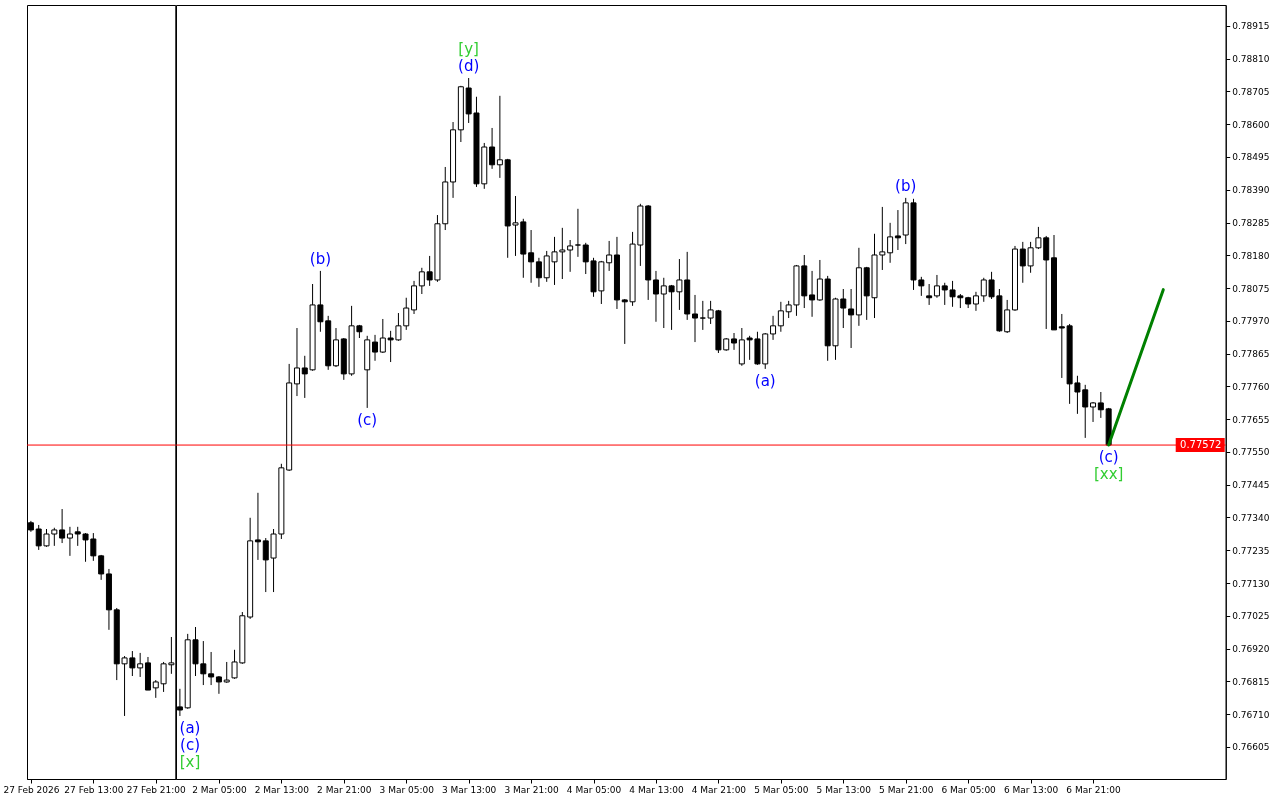 The image size is (1280, 800). What do you see at coordinates (1251, 616) in the screenshot?
I see `y-tick-label: 0.77025` at bounding box center [1251, 616].